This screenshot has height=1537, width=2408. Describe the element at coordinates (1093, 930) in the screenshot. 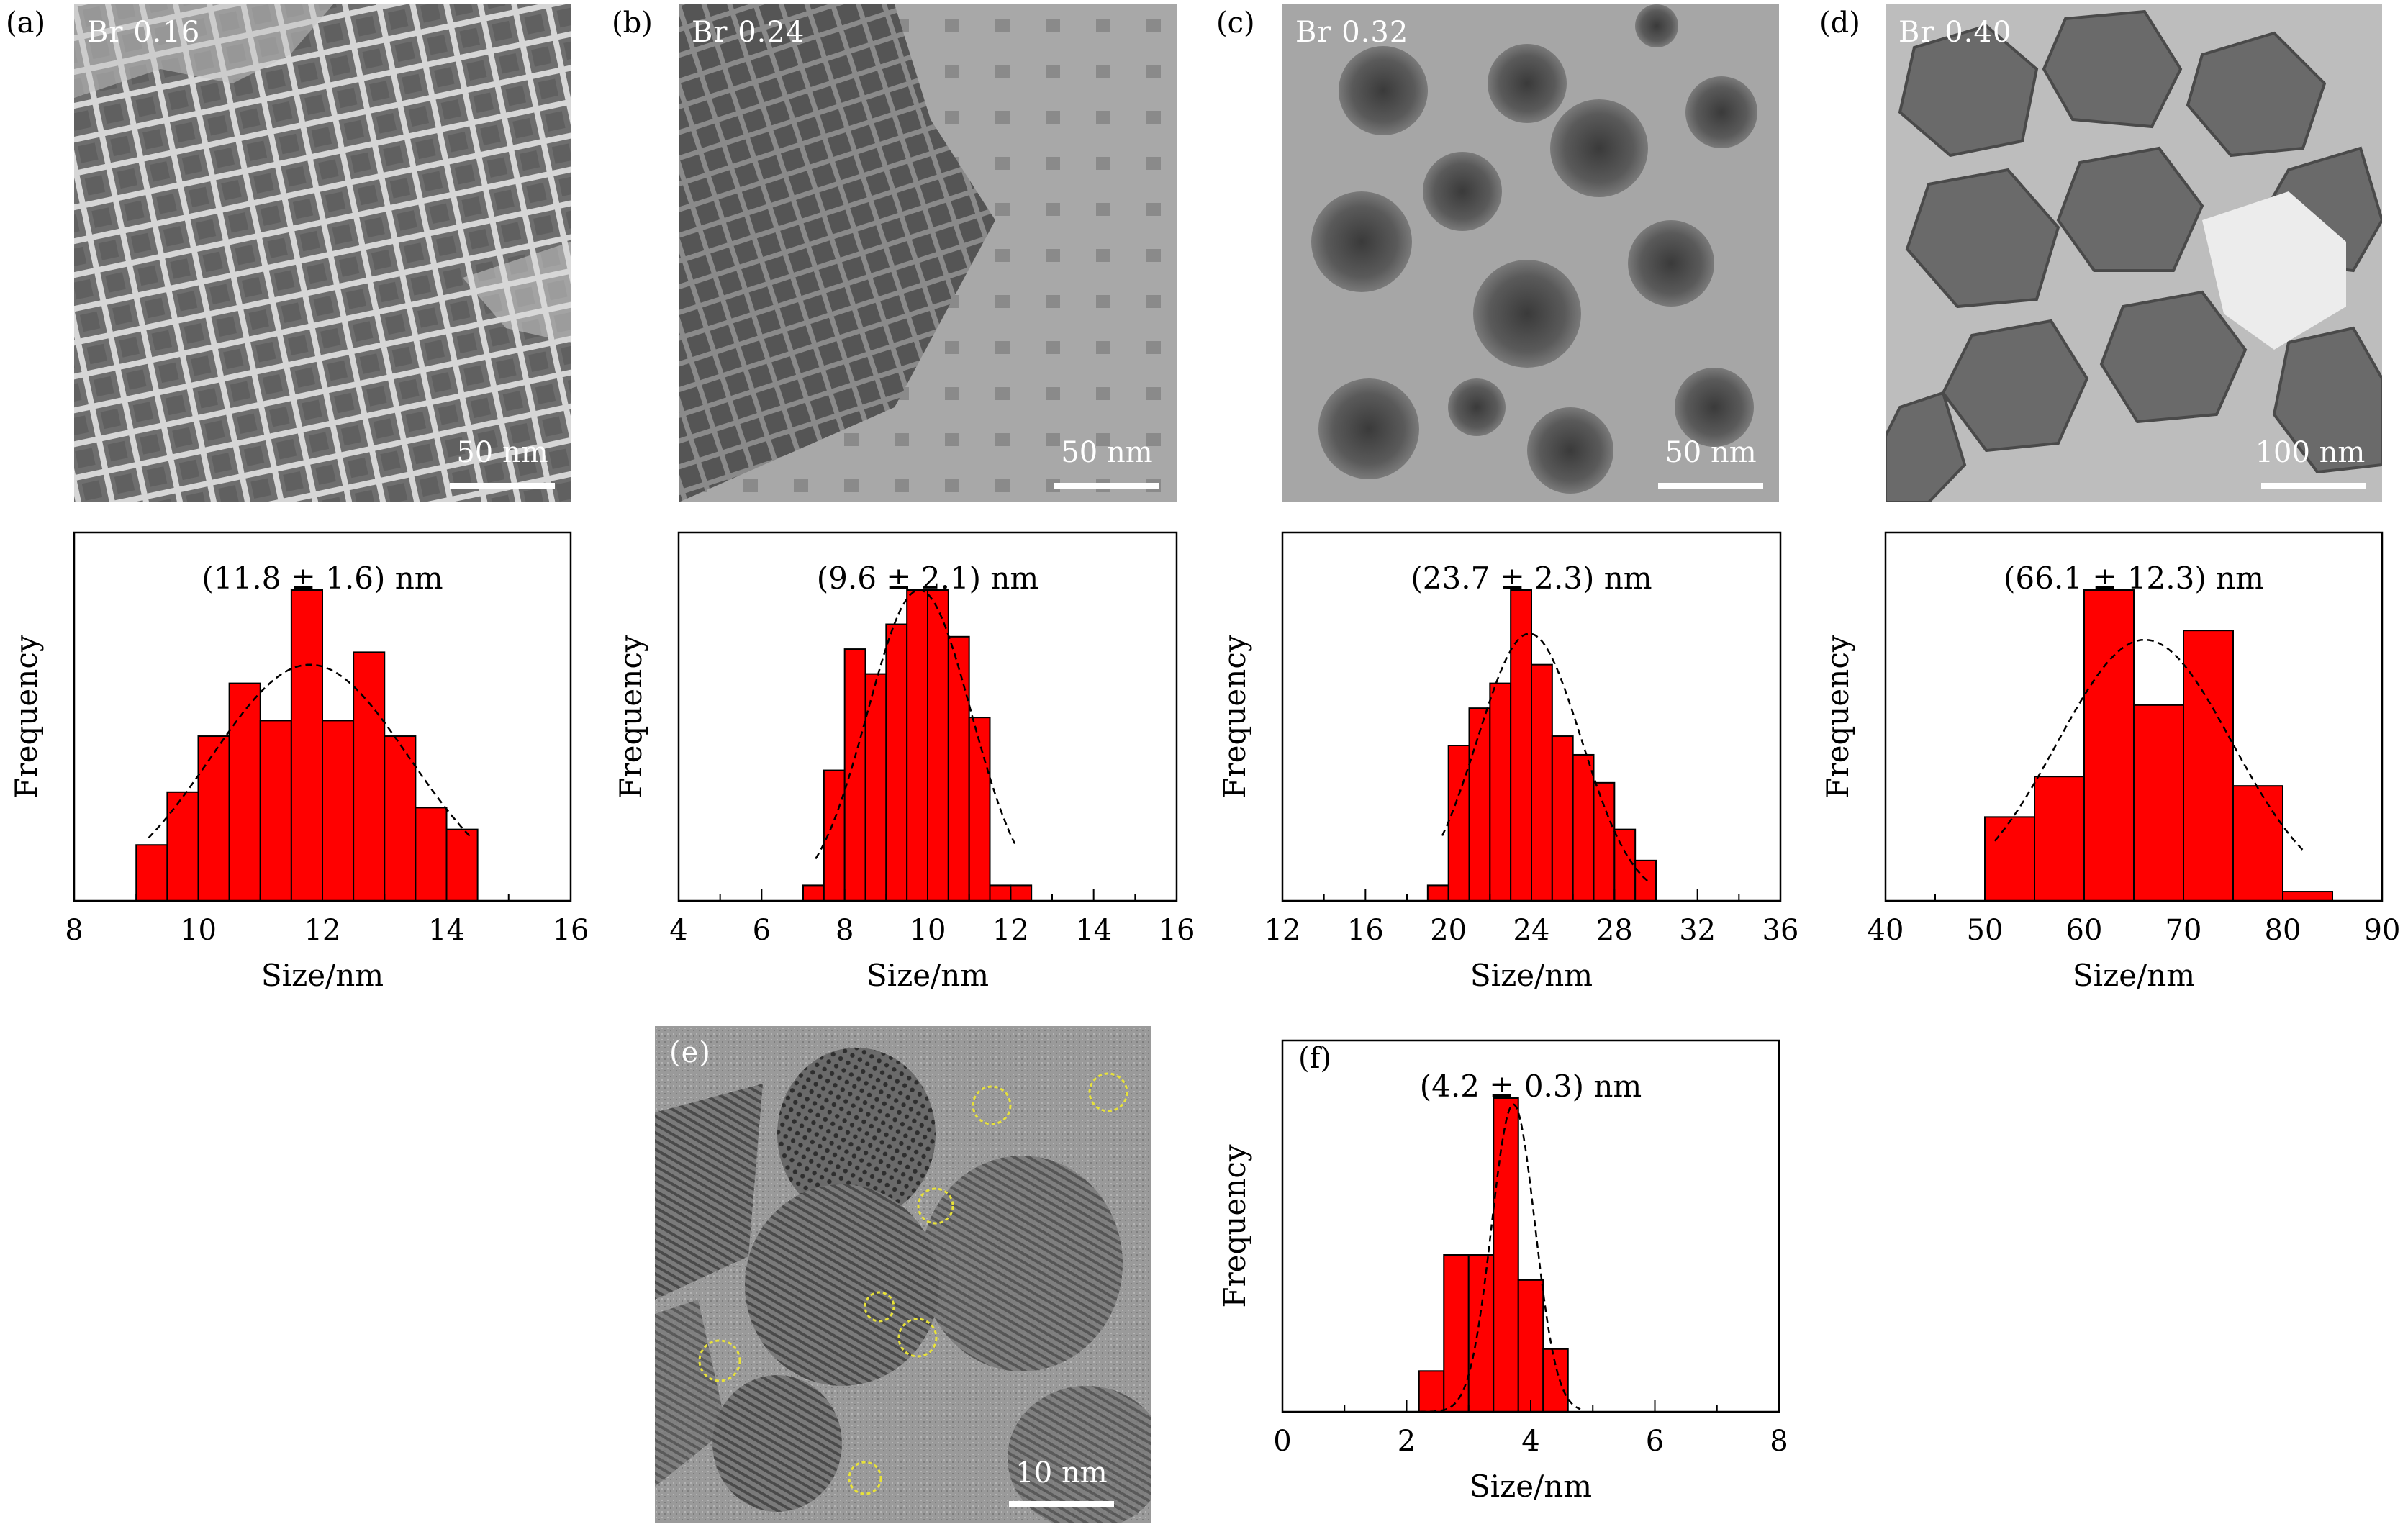

I see `x-tick-label-5: 14` at that location.